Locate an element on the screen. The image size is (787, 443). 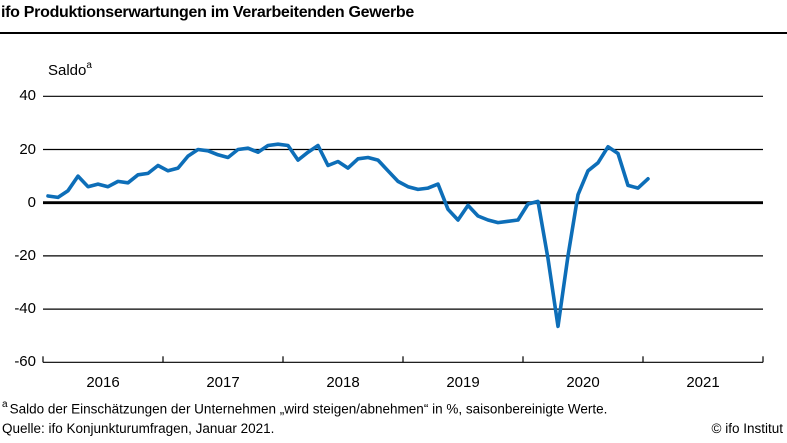
footnote-marker: a is located at coordinates (5, 404).